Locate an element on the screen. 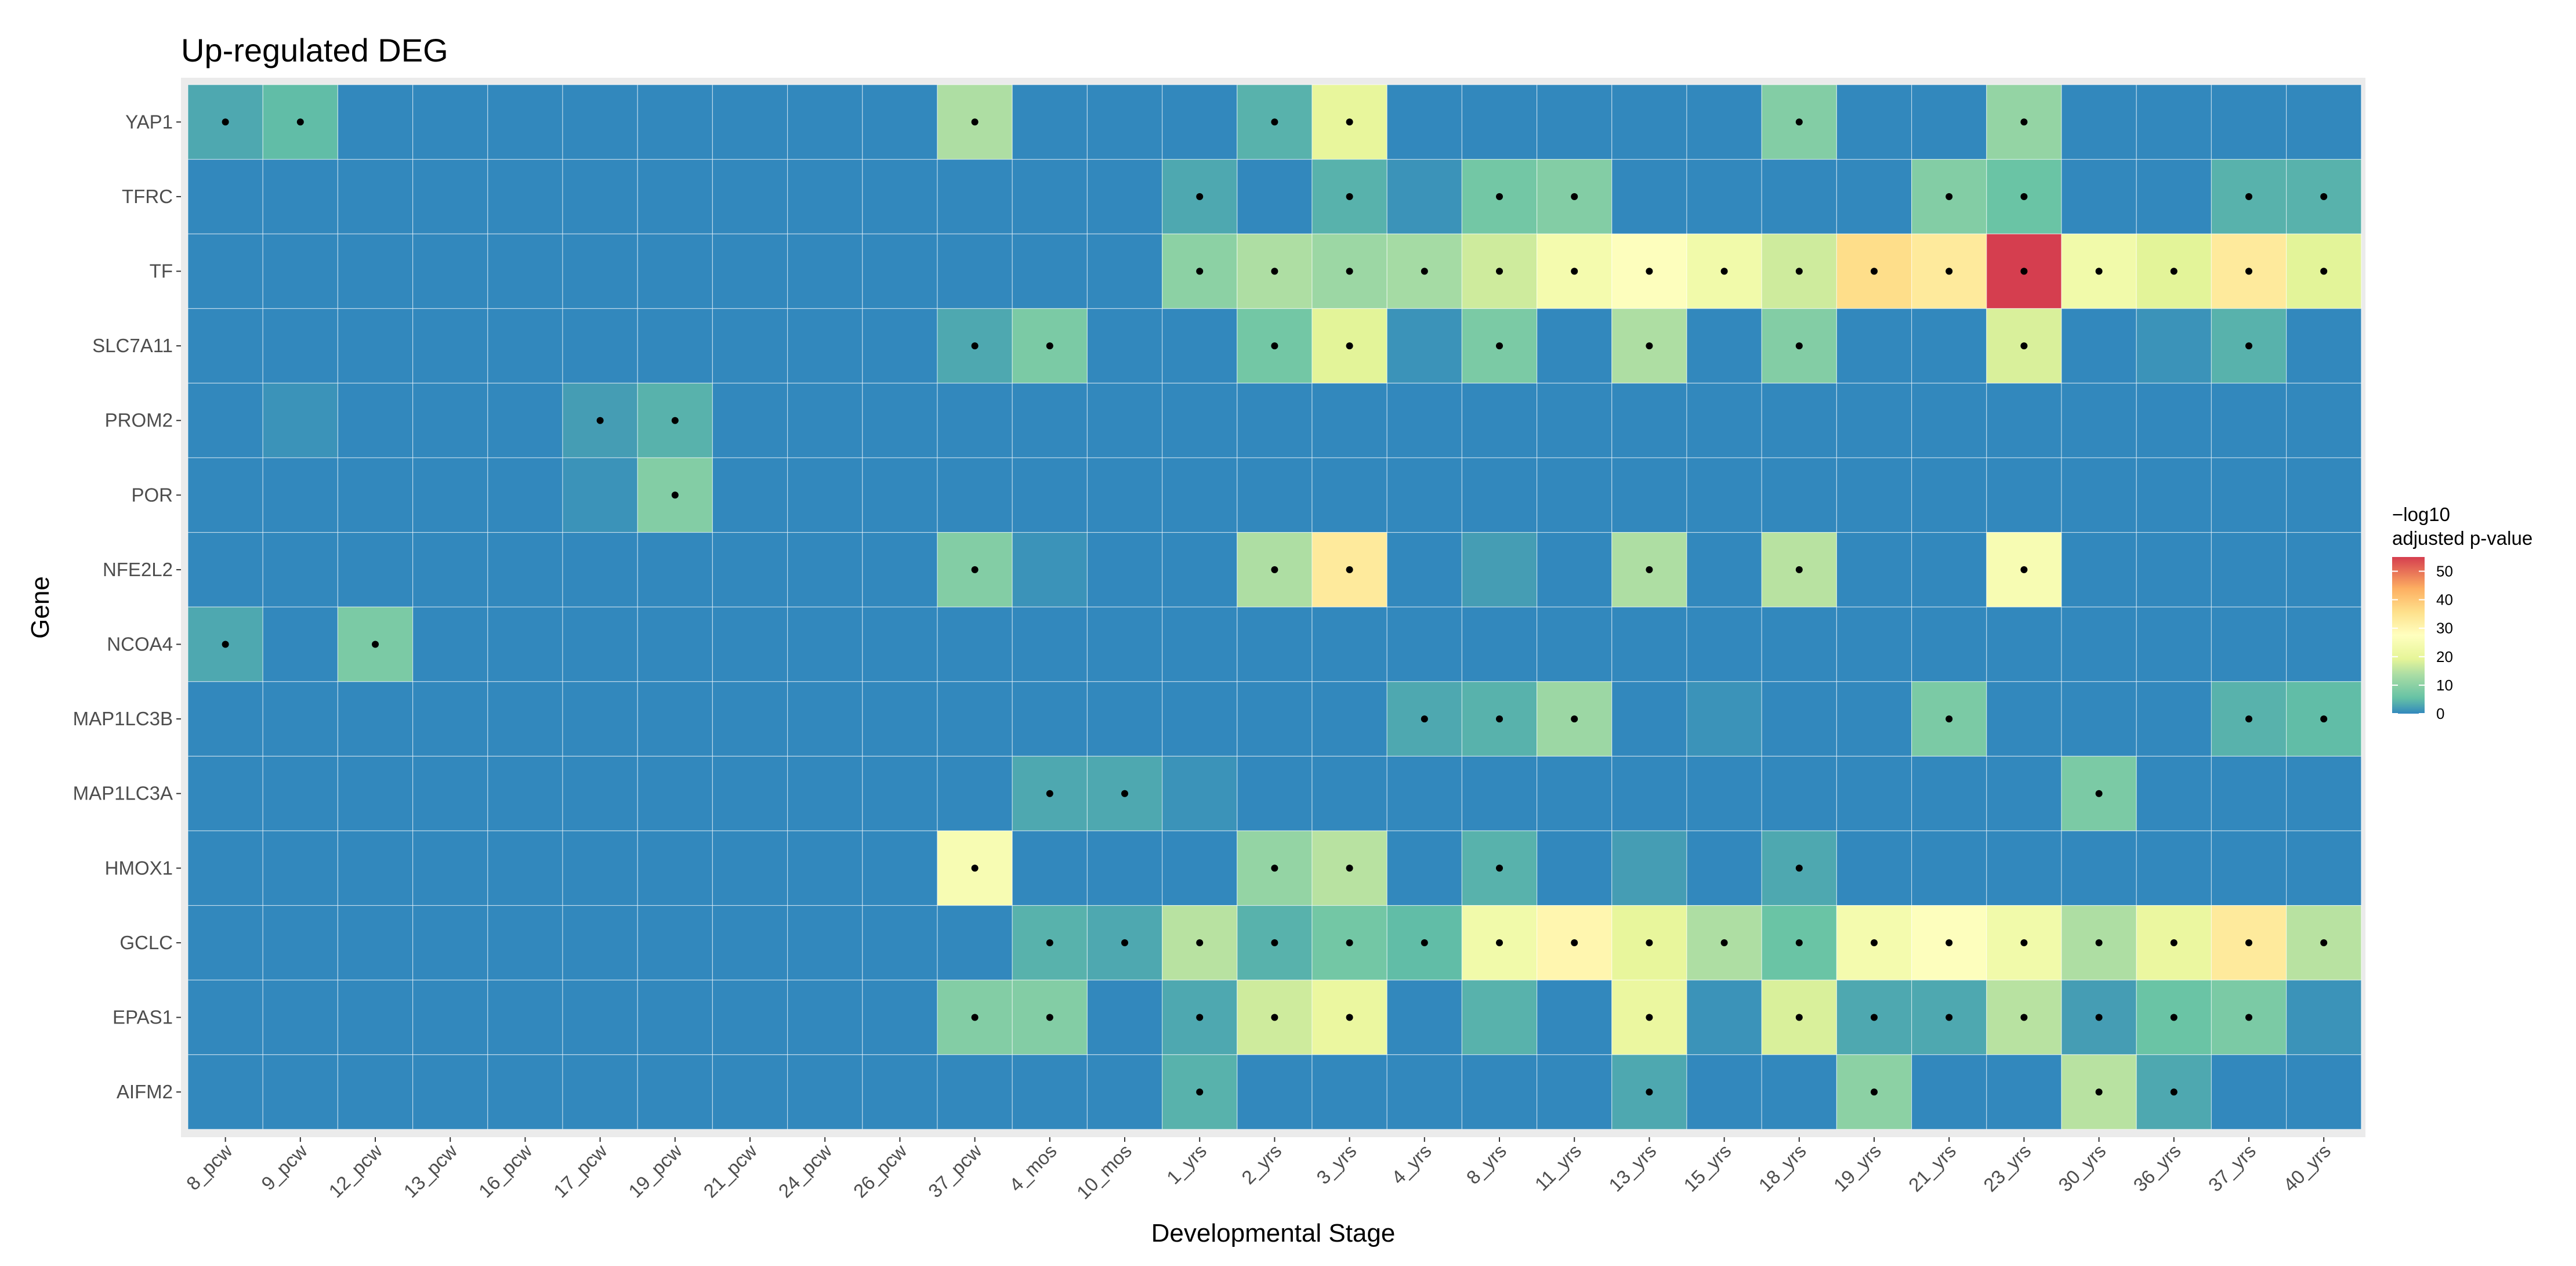  legend-tick-label: 40 is located at coordinates (2445, 600).